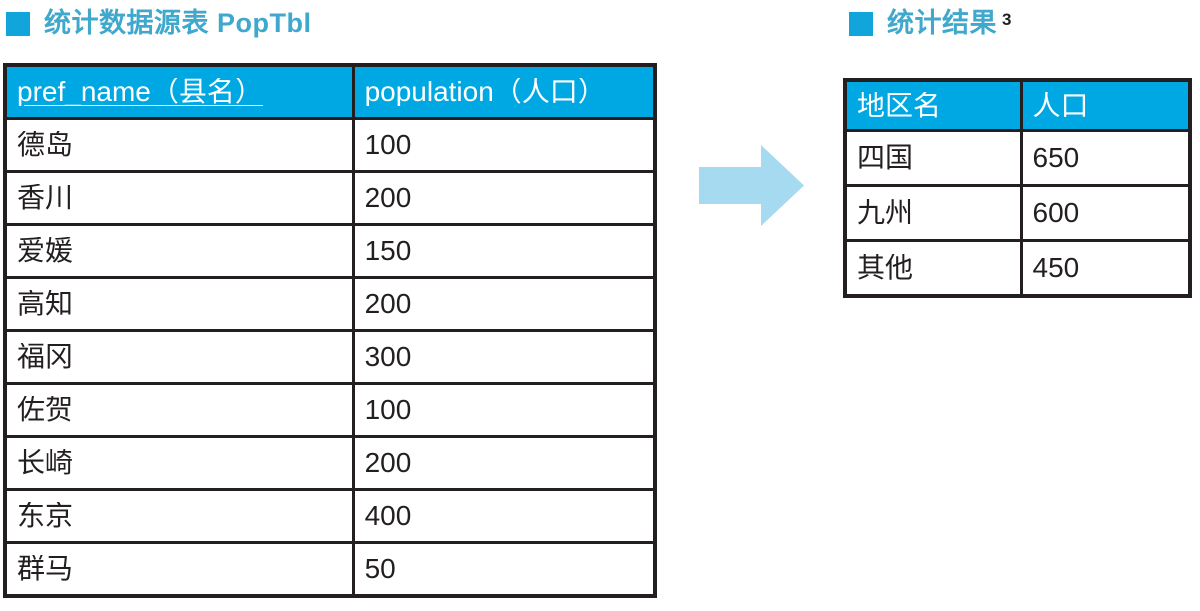  I want to click on cell-value: 香川, so click(45, 198).